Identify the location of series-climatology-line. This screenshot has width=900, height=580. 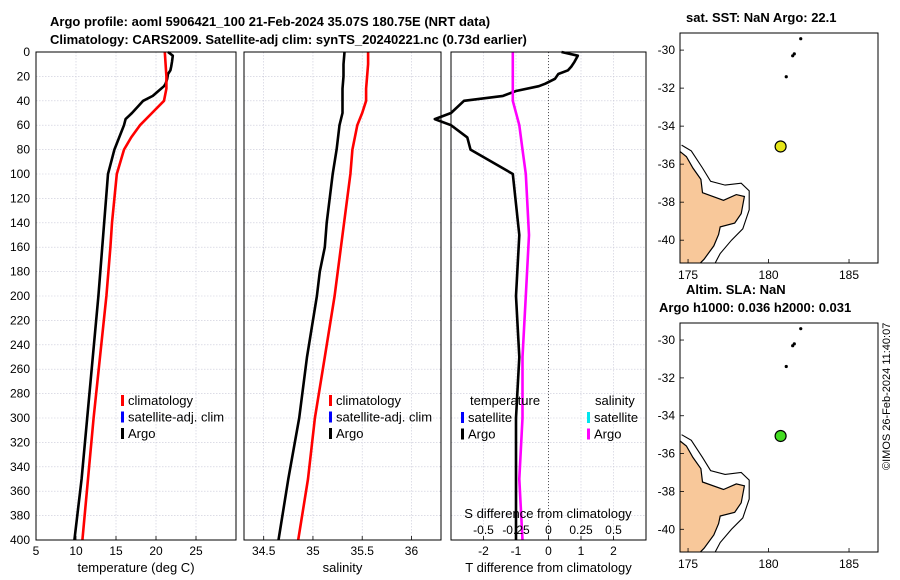
(124, 296).